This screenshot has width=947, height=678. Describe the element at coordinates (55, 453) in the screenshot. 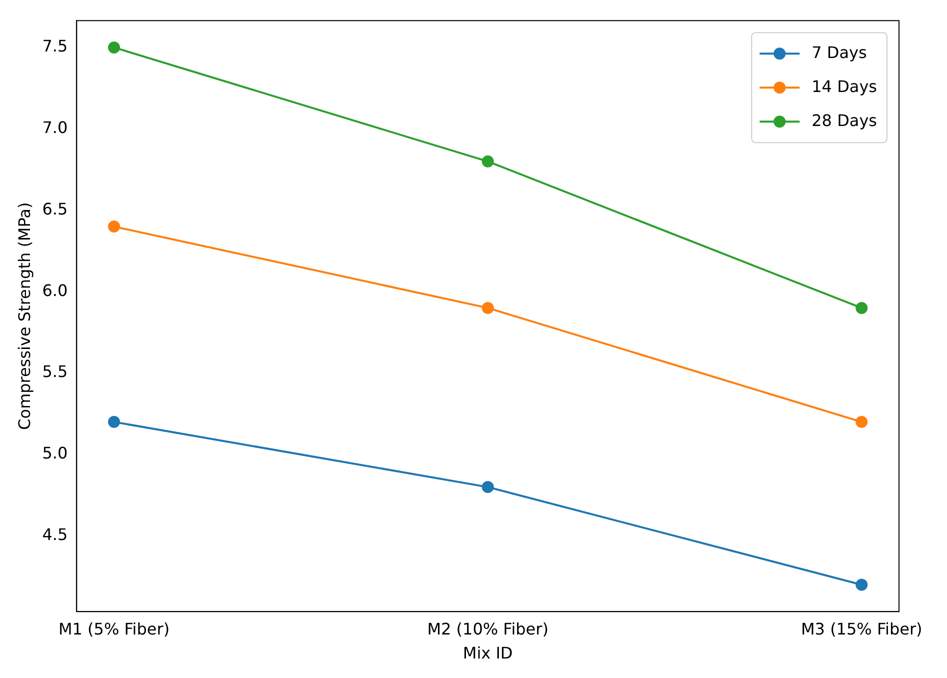

I see `y-tick-label: 5.0` at that location.